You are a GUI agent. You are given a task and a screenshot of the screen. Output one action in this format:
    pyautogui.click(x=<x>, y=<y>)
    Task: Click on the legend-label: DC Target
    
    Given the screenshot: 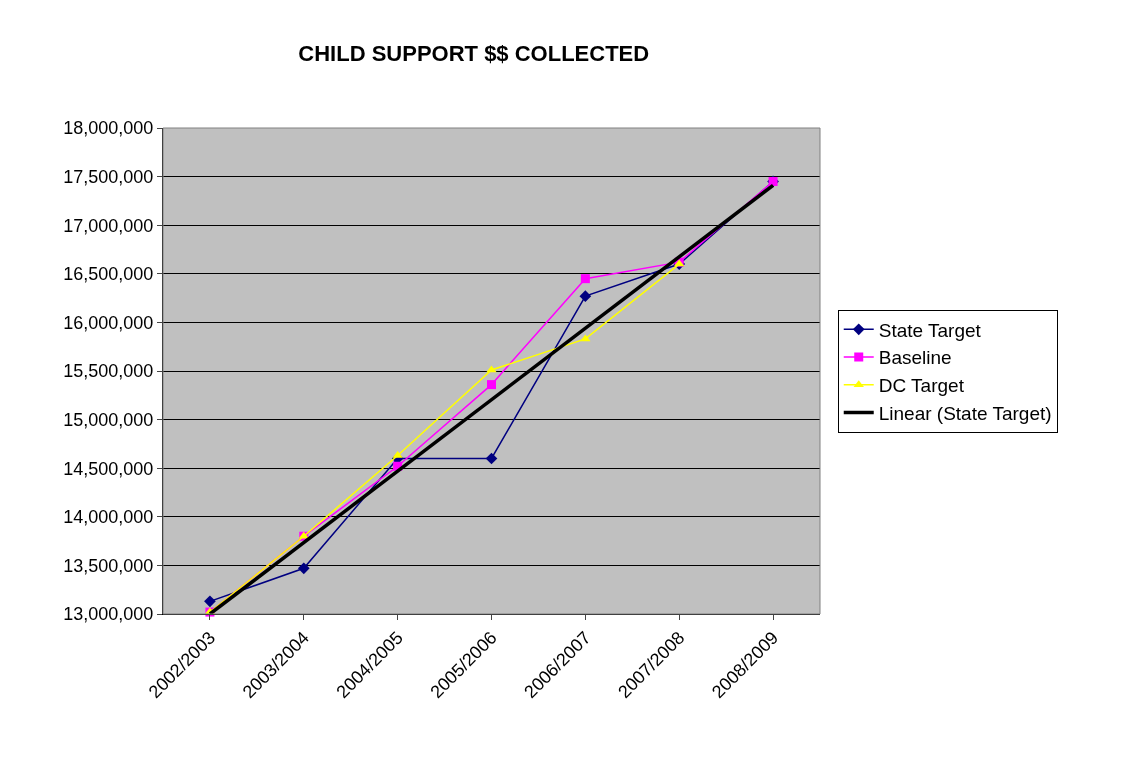 What is the action you would take?
    pyautogui.click(x=921, y=386)
    